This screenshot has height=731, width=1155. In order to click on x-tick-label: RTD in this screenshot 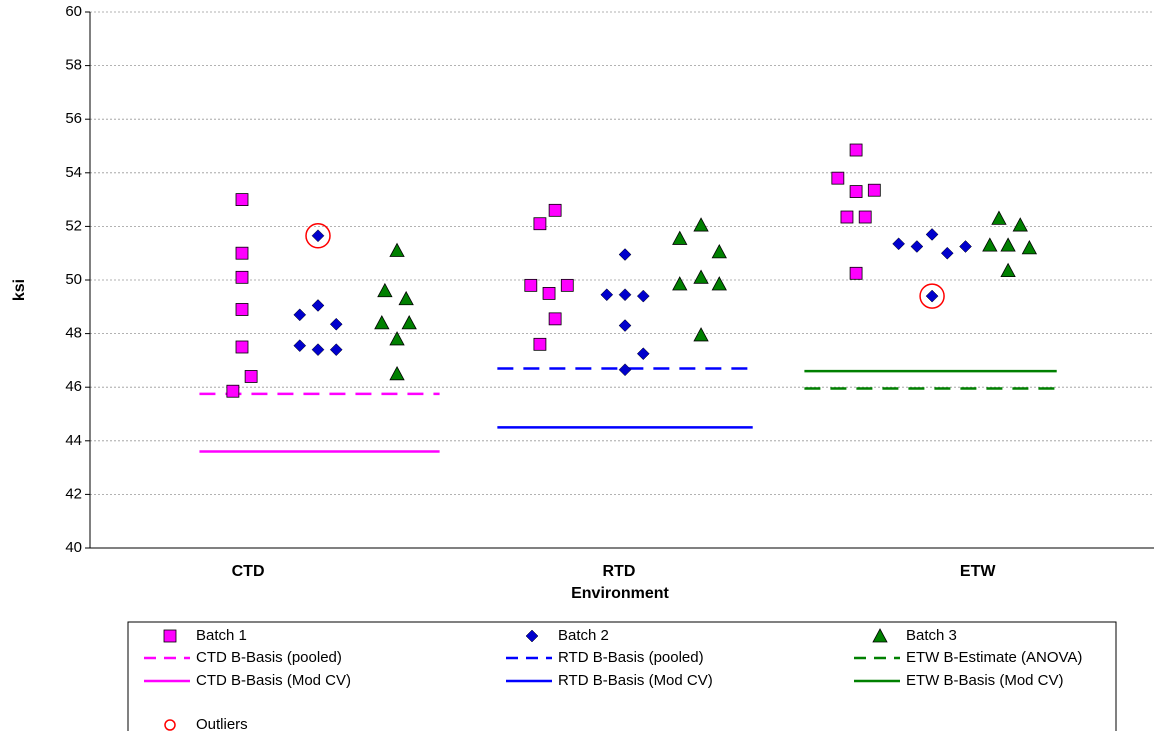, I will do `click(619, 571)`.